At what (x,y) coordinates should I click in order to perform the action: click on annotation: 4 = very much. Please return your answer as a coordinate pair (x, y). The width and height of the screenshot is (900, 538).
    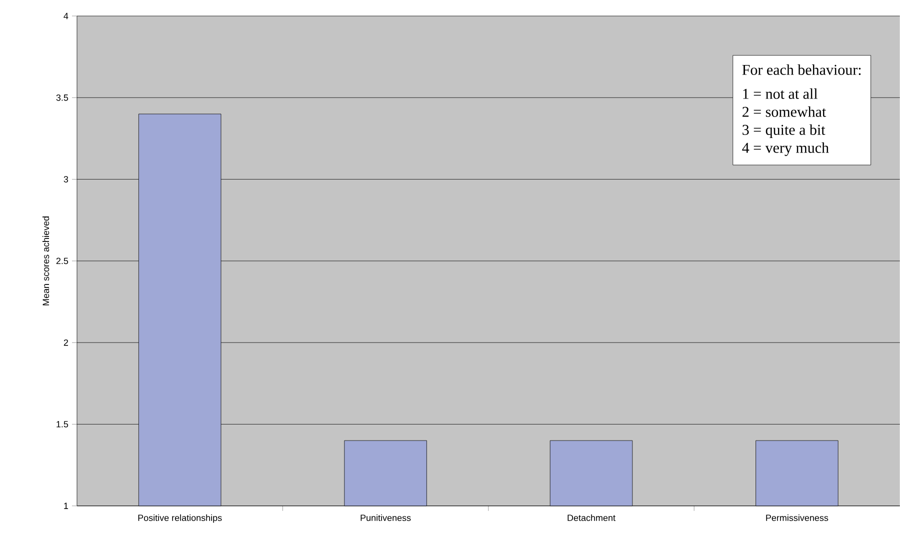
    Looking at the image, I should click on (785, 149).